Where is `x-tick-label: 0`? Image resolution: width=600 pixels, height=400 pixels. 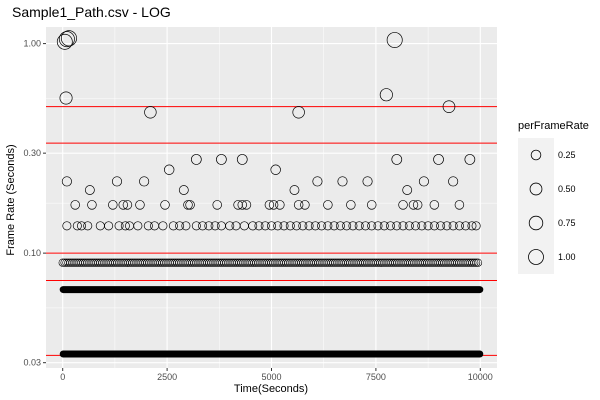
x-tick-label: 0 is located at coordinates (62, 377).